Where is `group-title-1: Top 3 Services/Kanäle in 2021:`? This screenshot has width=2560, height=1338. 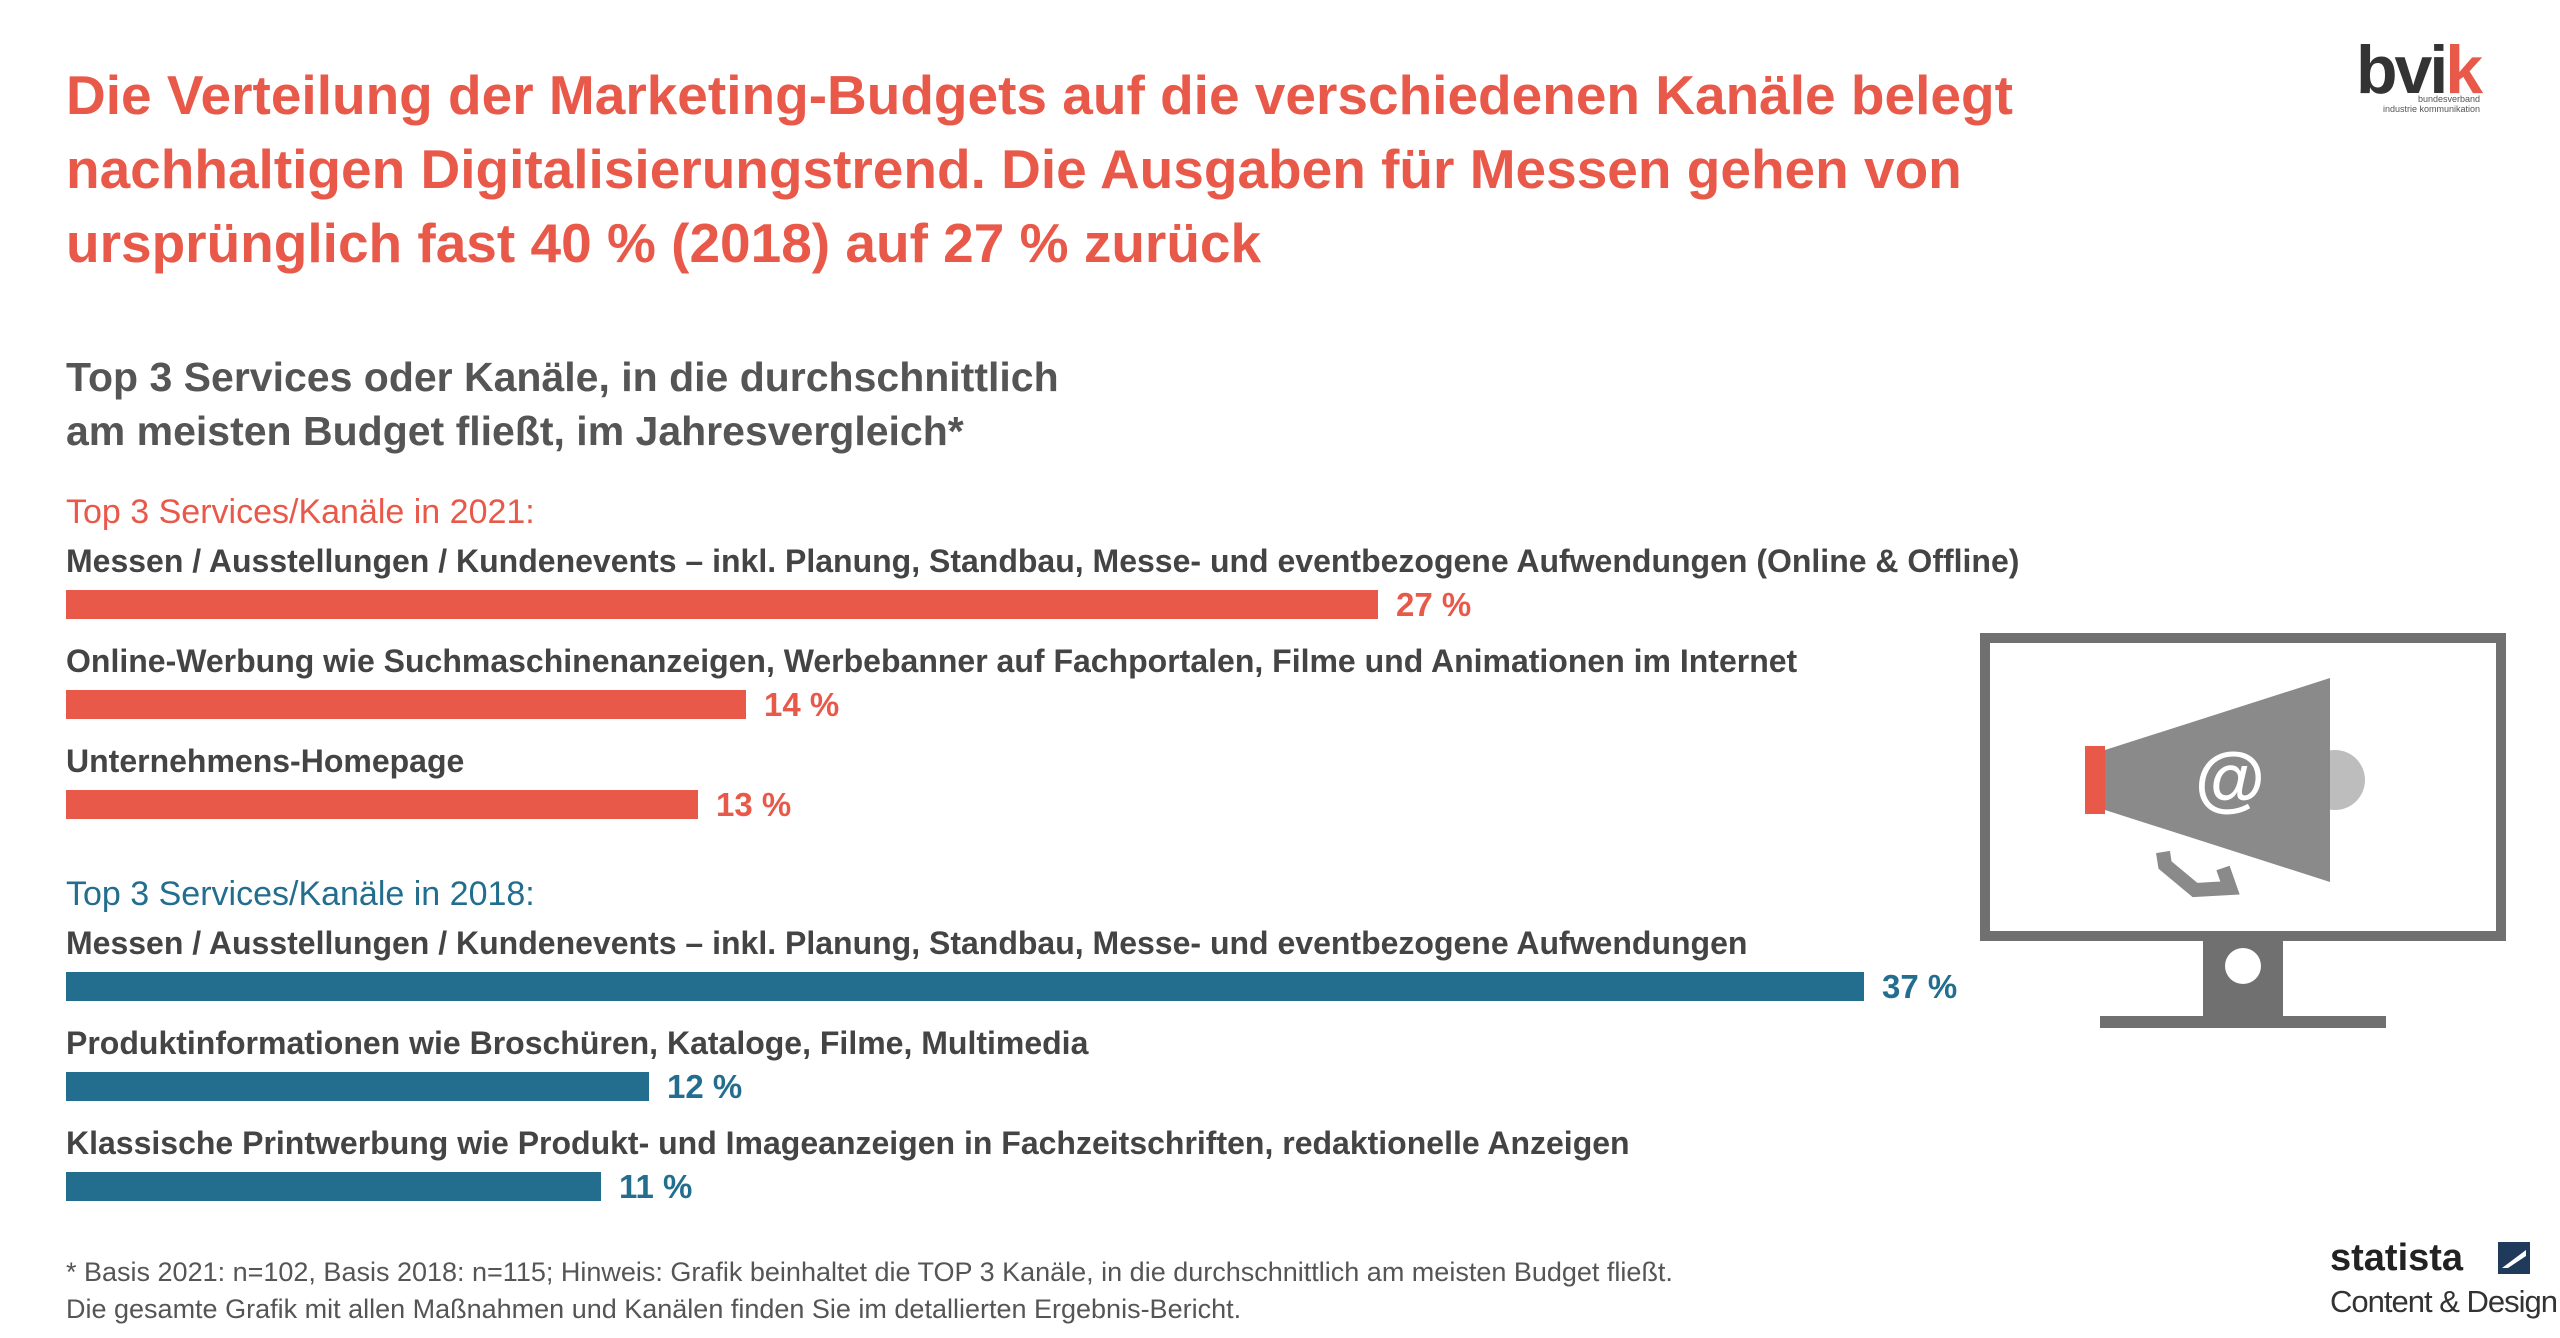
group-title-1: Top 3 Services/Kanäle in 2021: is located at coordinates (300, 512).